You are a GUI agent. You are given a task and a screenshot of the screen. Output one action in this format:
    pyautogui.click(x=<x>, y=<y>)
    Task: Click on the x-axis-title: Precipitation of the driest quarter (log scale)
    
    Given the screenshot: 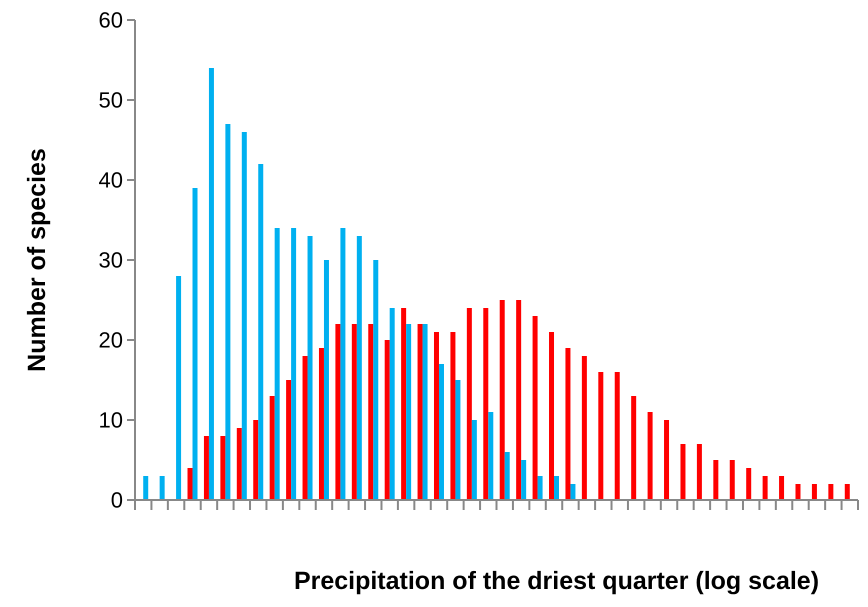 What is the action you would take?
    pyautogui.click(x=557, y=581)
    